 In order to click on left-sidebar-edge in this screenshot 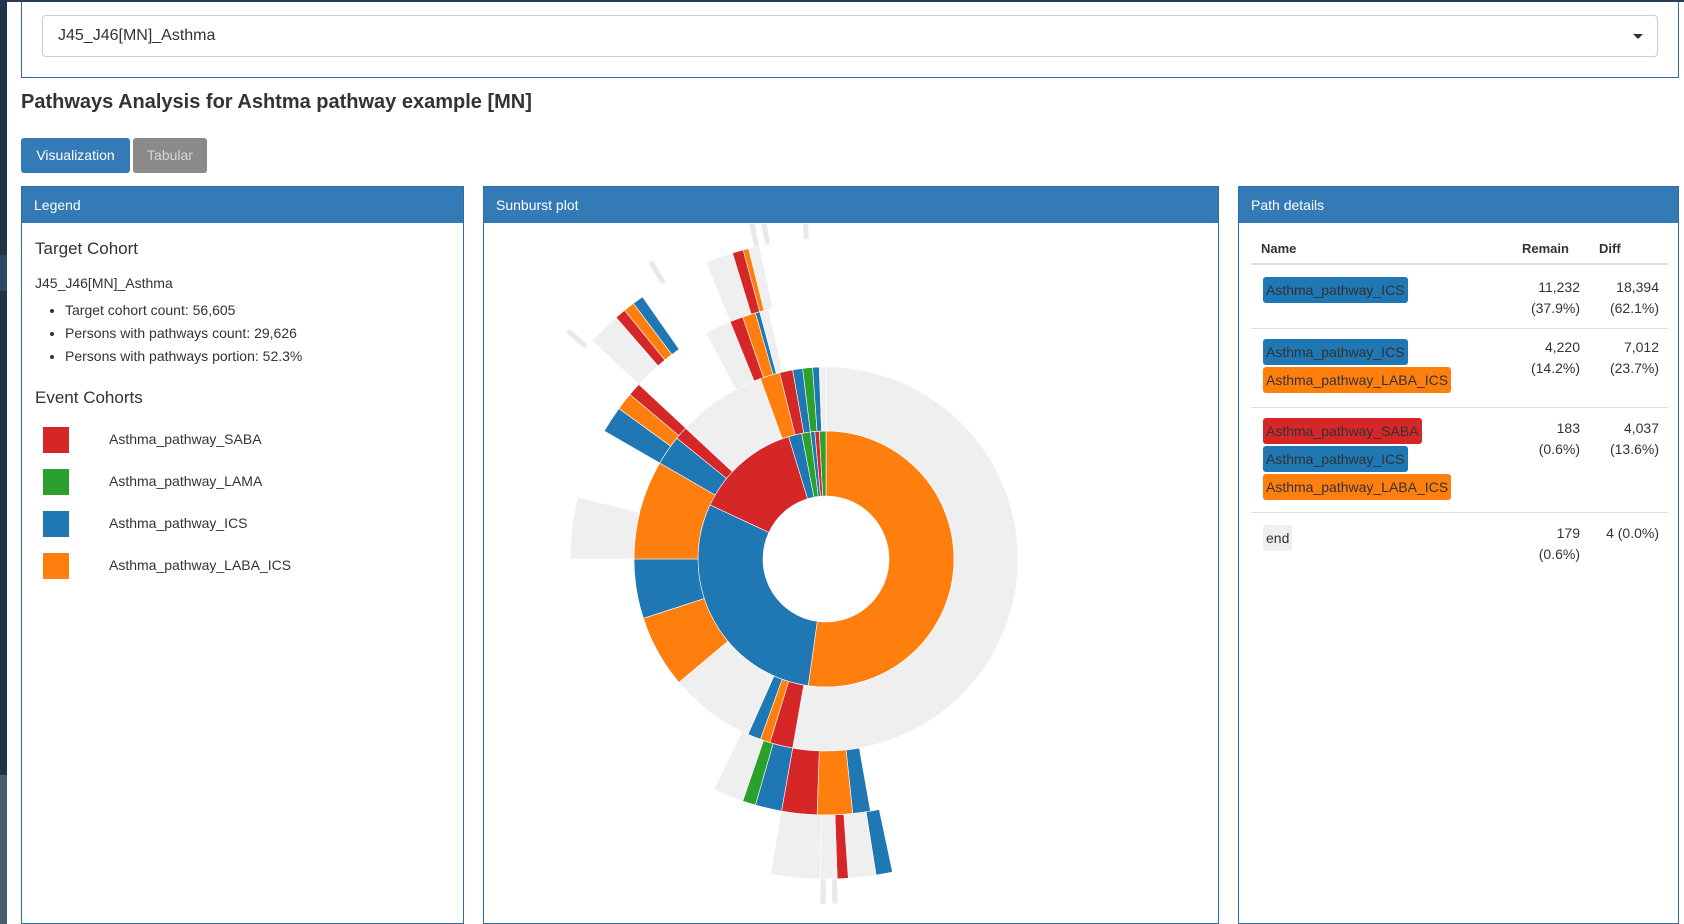, I will do `click(3, 462)`.